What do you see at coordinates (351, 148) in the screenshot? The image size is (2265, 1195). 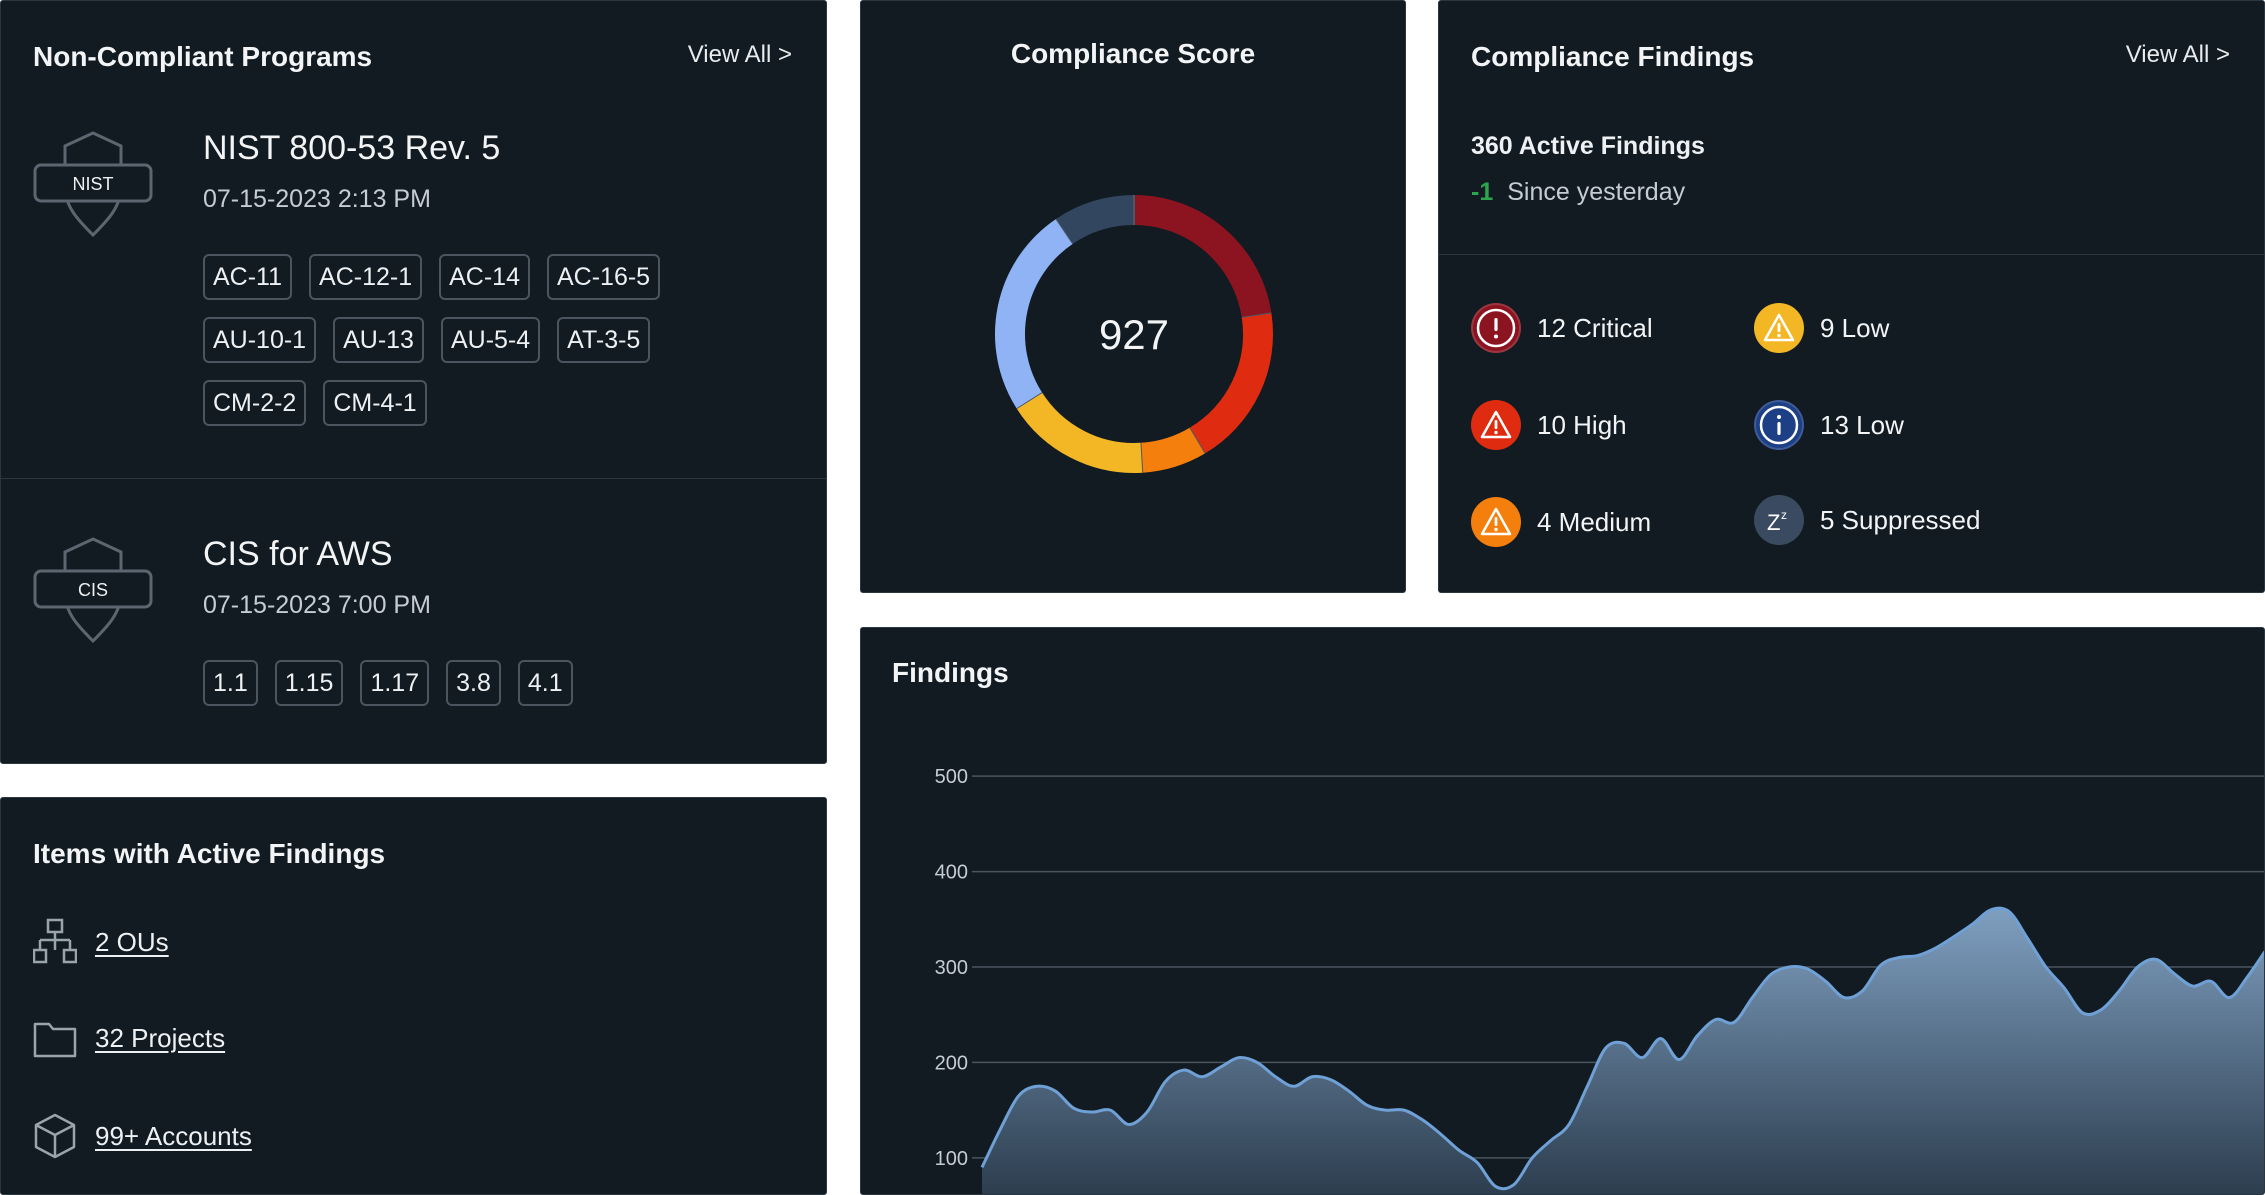 I see `program-name: NIST 800-53 Rev. 5` at bounding box center [351, 148].